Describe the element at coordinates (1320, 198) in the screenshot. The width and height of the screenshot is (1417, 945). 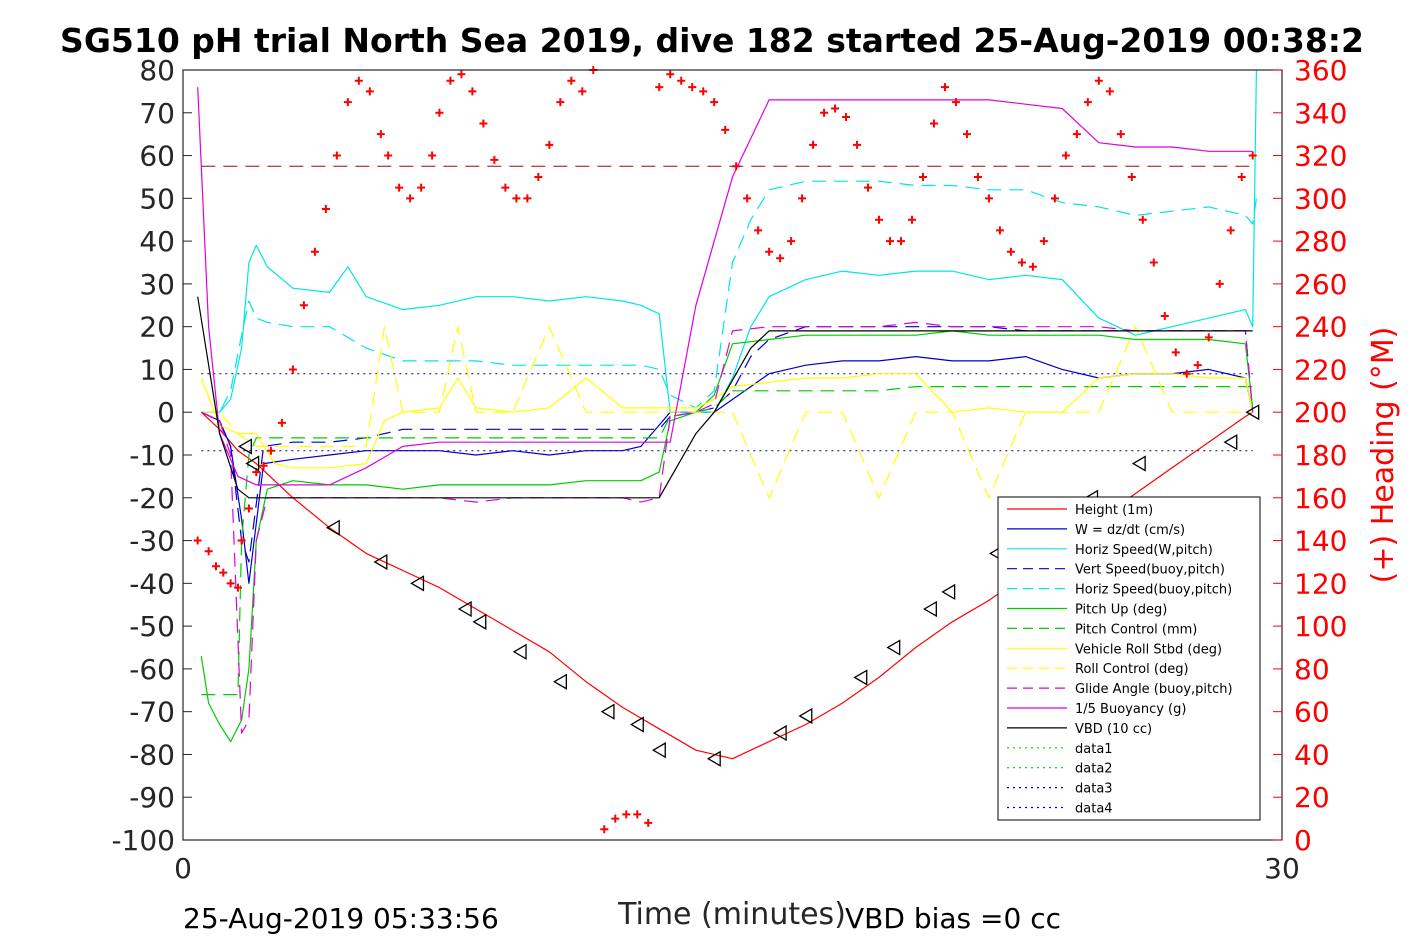
I see `y-right-tick-label: 300` at that location.